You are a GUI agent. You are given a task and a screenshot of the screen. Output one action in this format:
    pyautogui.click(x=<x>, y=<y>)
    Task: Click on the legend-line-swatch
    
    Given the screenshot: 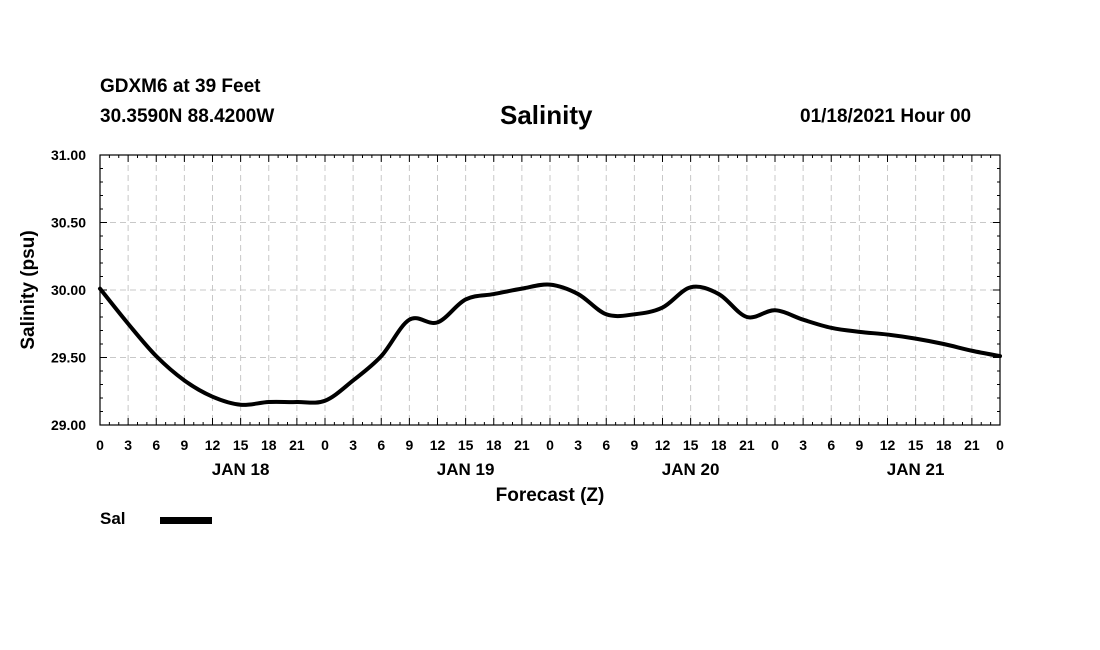 What is the action you would take?
    pyautogui.click(x=186, y=520)
    